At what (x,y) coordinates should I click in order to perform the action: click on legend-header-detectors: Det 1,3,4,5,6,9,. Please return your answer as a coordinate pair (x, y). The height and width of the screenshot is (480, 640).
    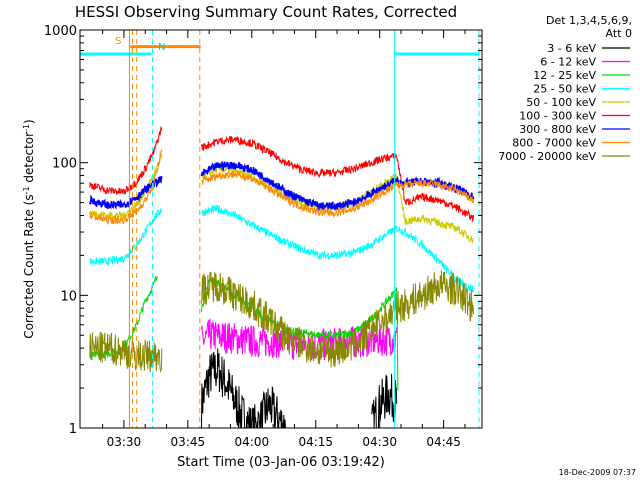
    Looking at the image, I should click on (589, 20).